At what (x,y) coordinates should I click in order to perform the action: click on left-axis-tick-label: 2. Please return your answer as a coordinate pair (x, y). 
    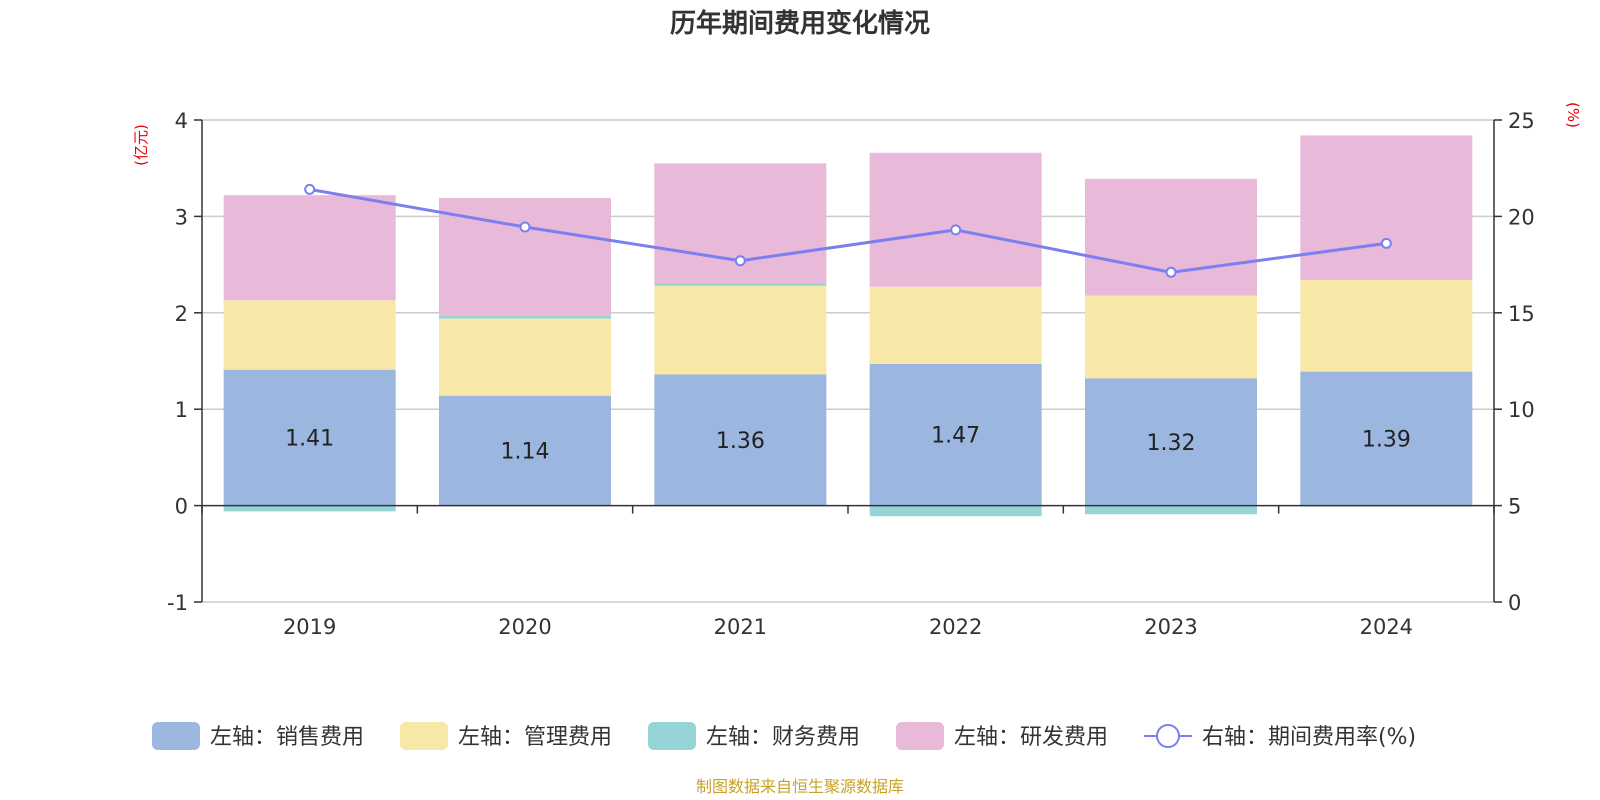
    Looking at the image, I should click on (181, 314).